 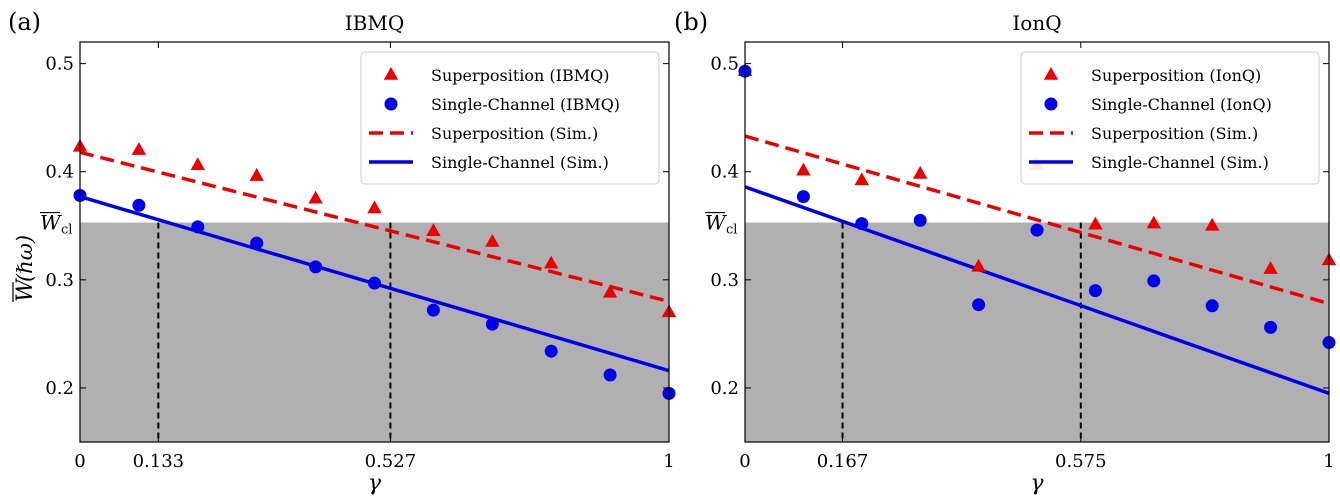 What do you see at coordinates (1181, 104) in the screenshot?
I see `legend-entry-label: Single-Channel (IonQ)` at bounding box center [1181, 104].